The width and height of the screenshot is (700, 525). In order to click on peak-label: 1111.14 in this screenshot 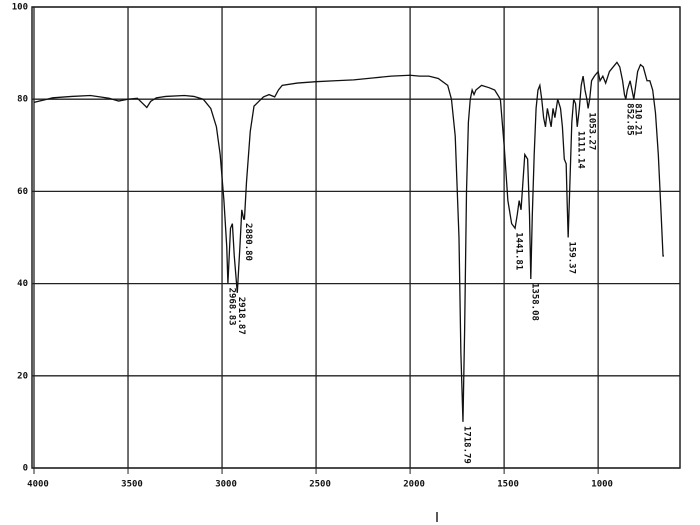, I will do `click(581, 150)`.